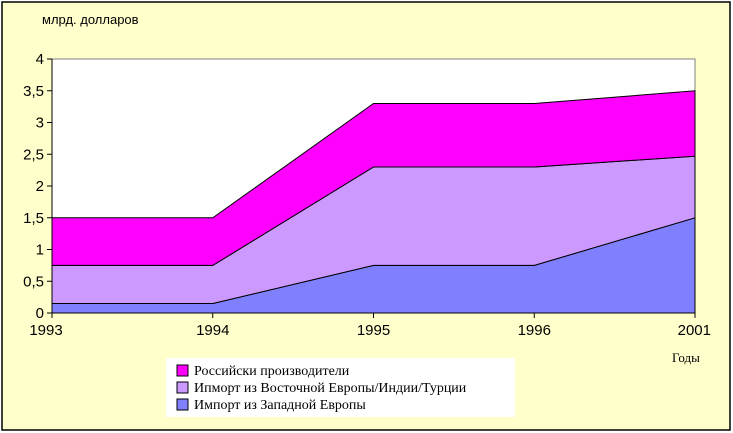  I want to click on legend-label: Ипморт из Восточной Европы/Индии/Турции, so click(330, 388).